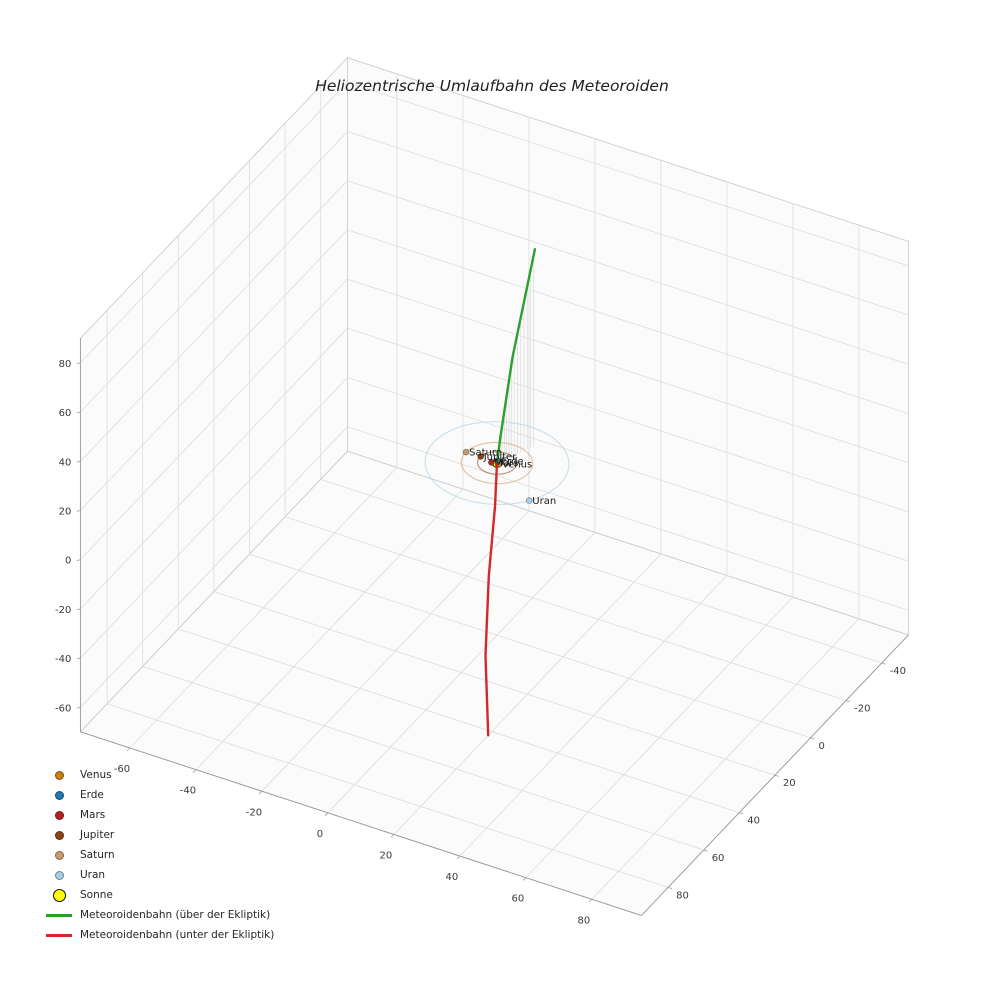 Image resolution: width=984 pixels, height=984 pixels. Describe the element at coordinates (491, 462) in the screenshot. I see `planet-marker-mars` at that location.